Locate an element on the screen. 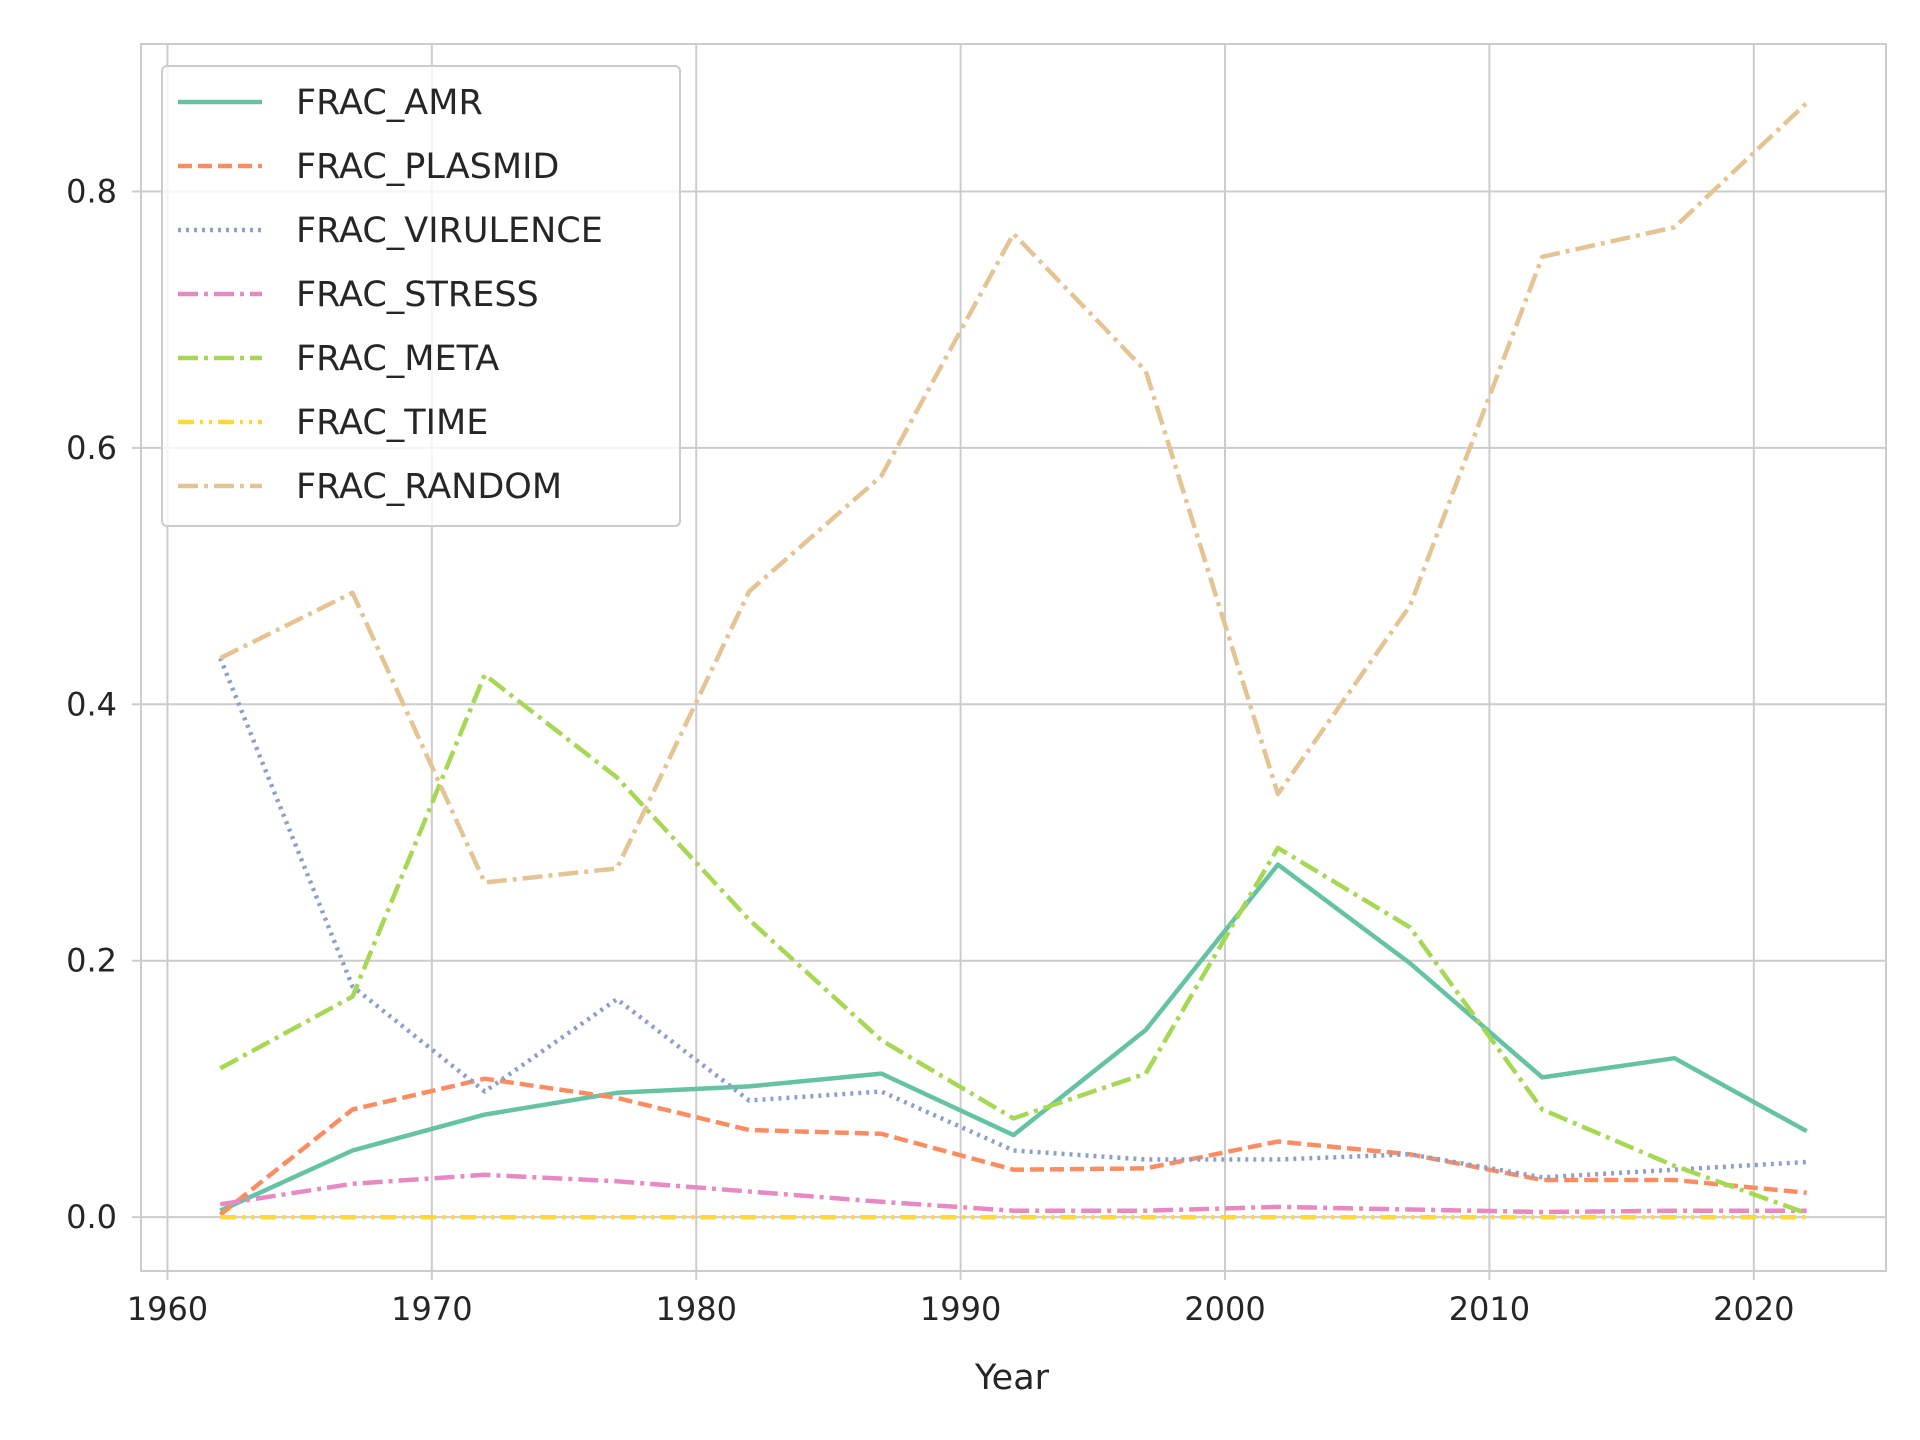  series-line-frac-plasmid is located at coordinates (1012, 1146).